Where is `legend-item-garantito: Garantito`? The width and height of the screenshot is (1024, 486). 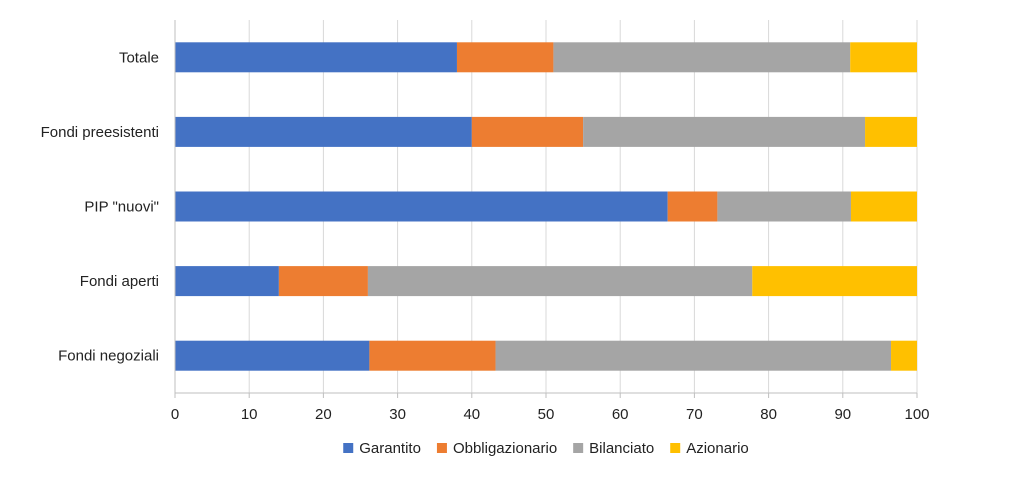
legend-item-garantito: Garantito is located at coordinates (382, 448).